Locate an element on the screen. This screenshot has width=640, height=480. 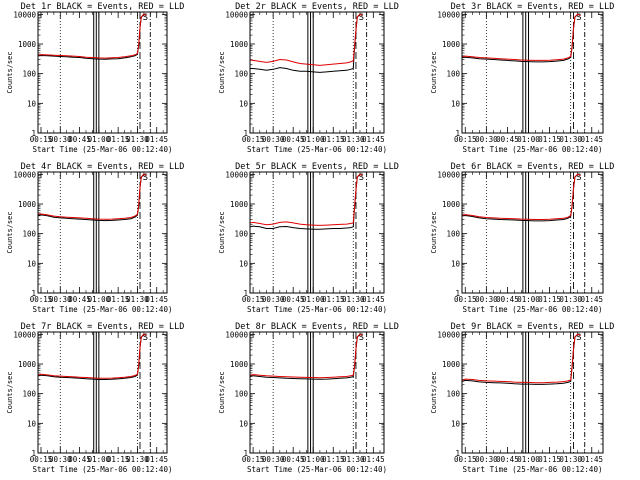
panel-title: Det 4r BLACK = Events, RED = LLD is located at coordinates (103, 167).